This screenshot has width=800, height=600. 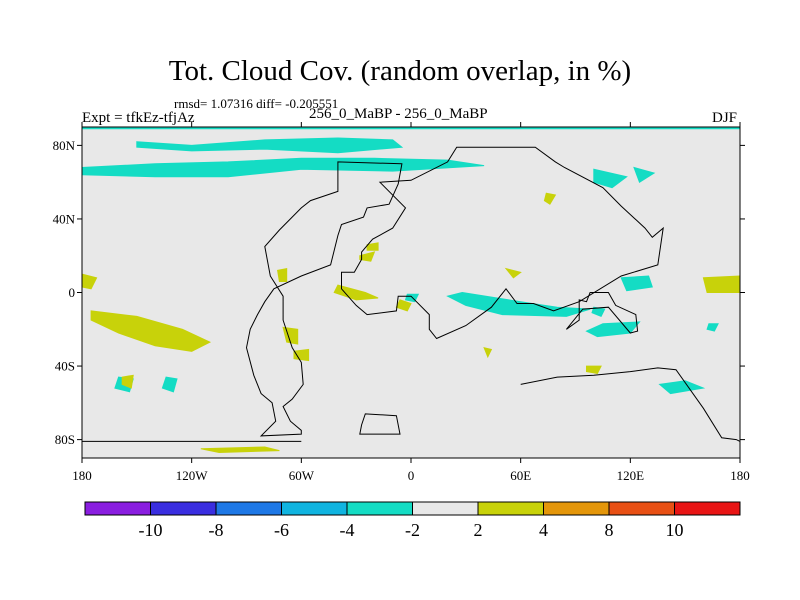 I want to click on y-tick-label: 40N, so click(x=64, y=218).